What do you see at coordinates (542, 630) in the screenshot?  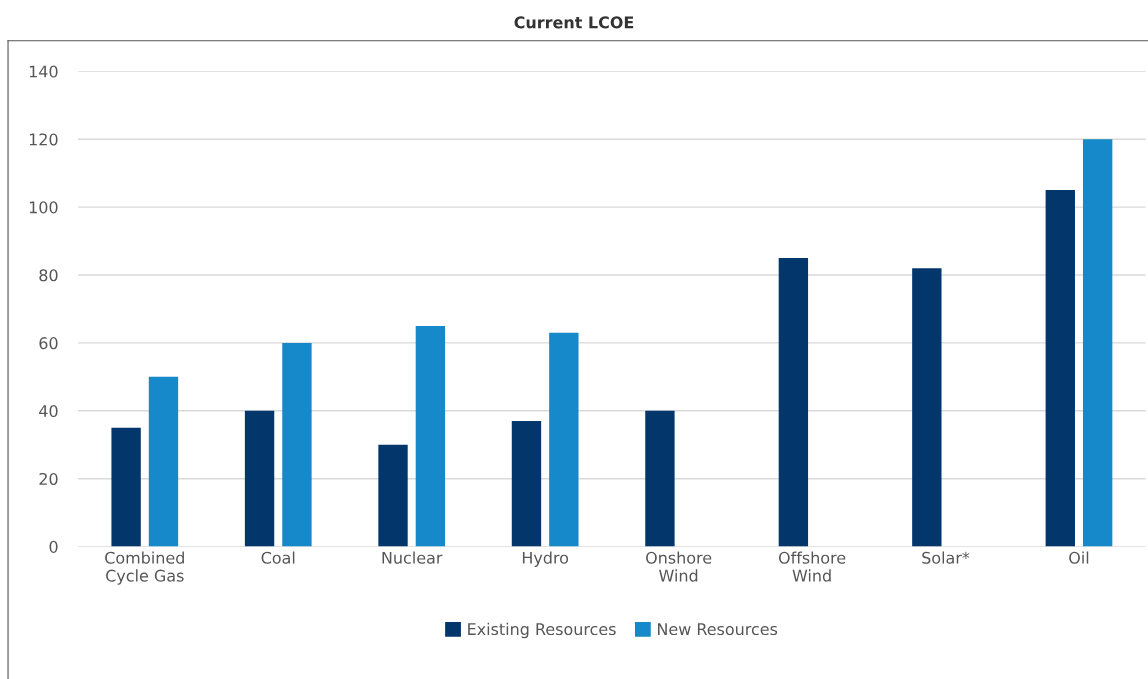 I see `legend-label: Existing Resources` at bounding box center [542, 630].